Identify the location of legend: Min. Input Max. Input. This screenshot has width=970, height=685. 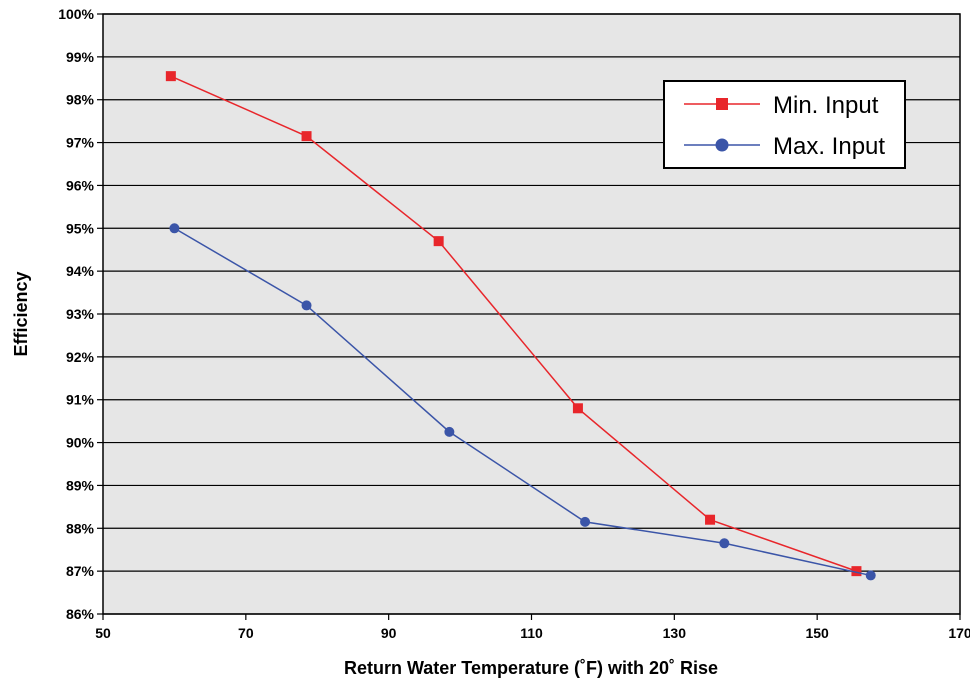
(784, 124).